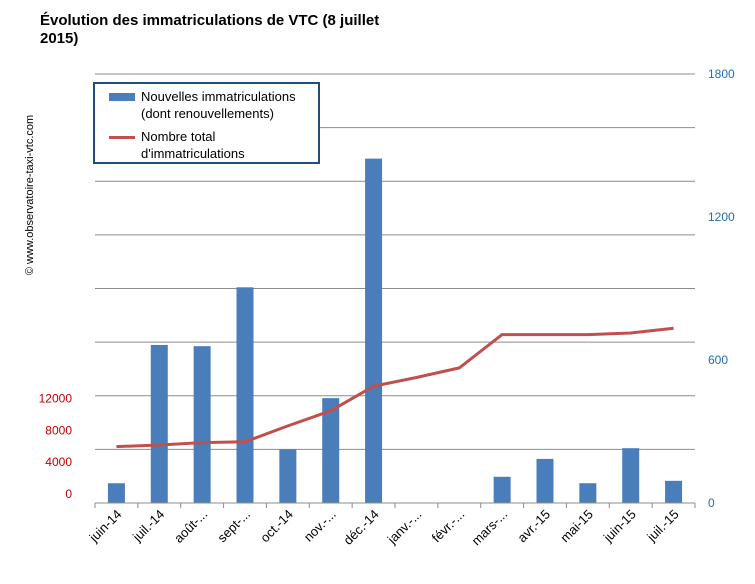  I want to click on legend-line-label: Nombre total d'immatriculations, so click(231, 145).